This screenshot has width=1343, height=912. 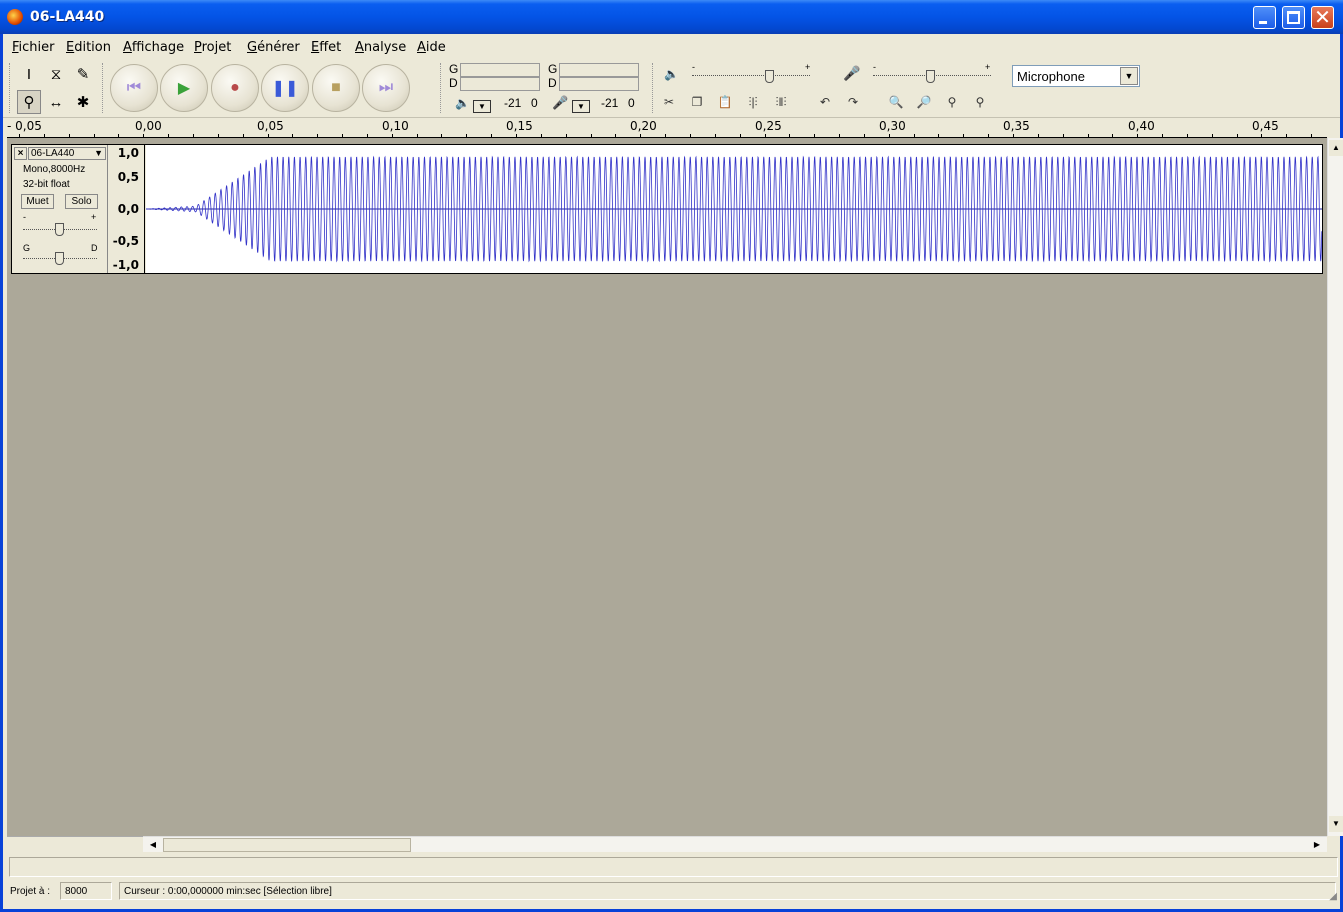 What do you see at coordinates (134, 88) in the screenshot?
I see `skip-start-button: ⏮` at bounding box center [134, 88].